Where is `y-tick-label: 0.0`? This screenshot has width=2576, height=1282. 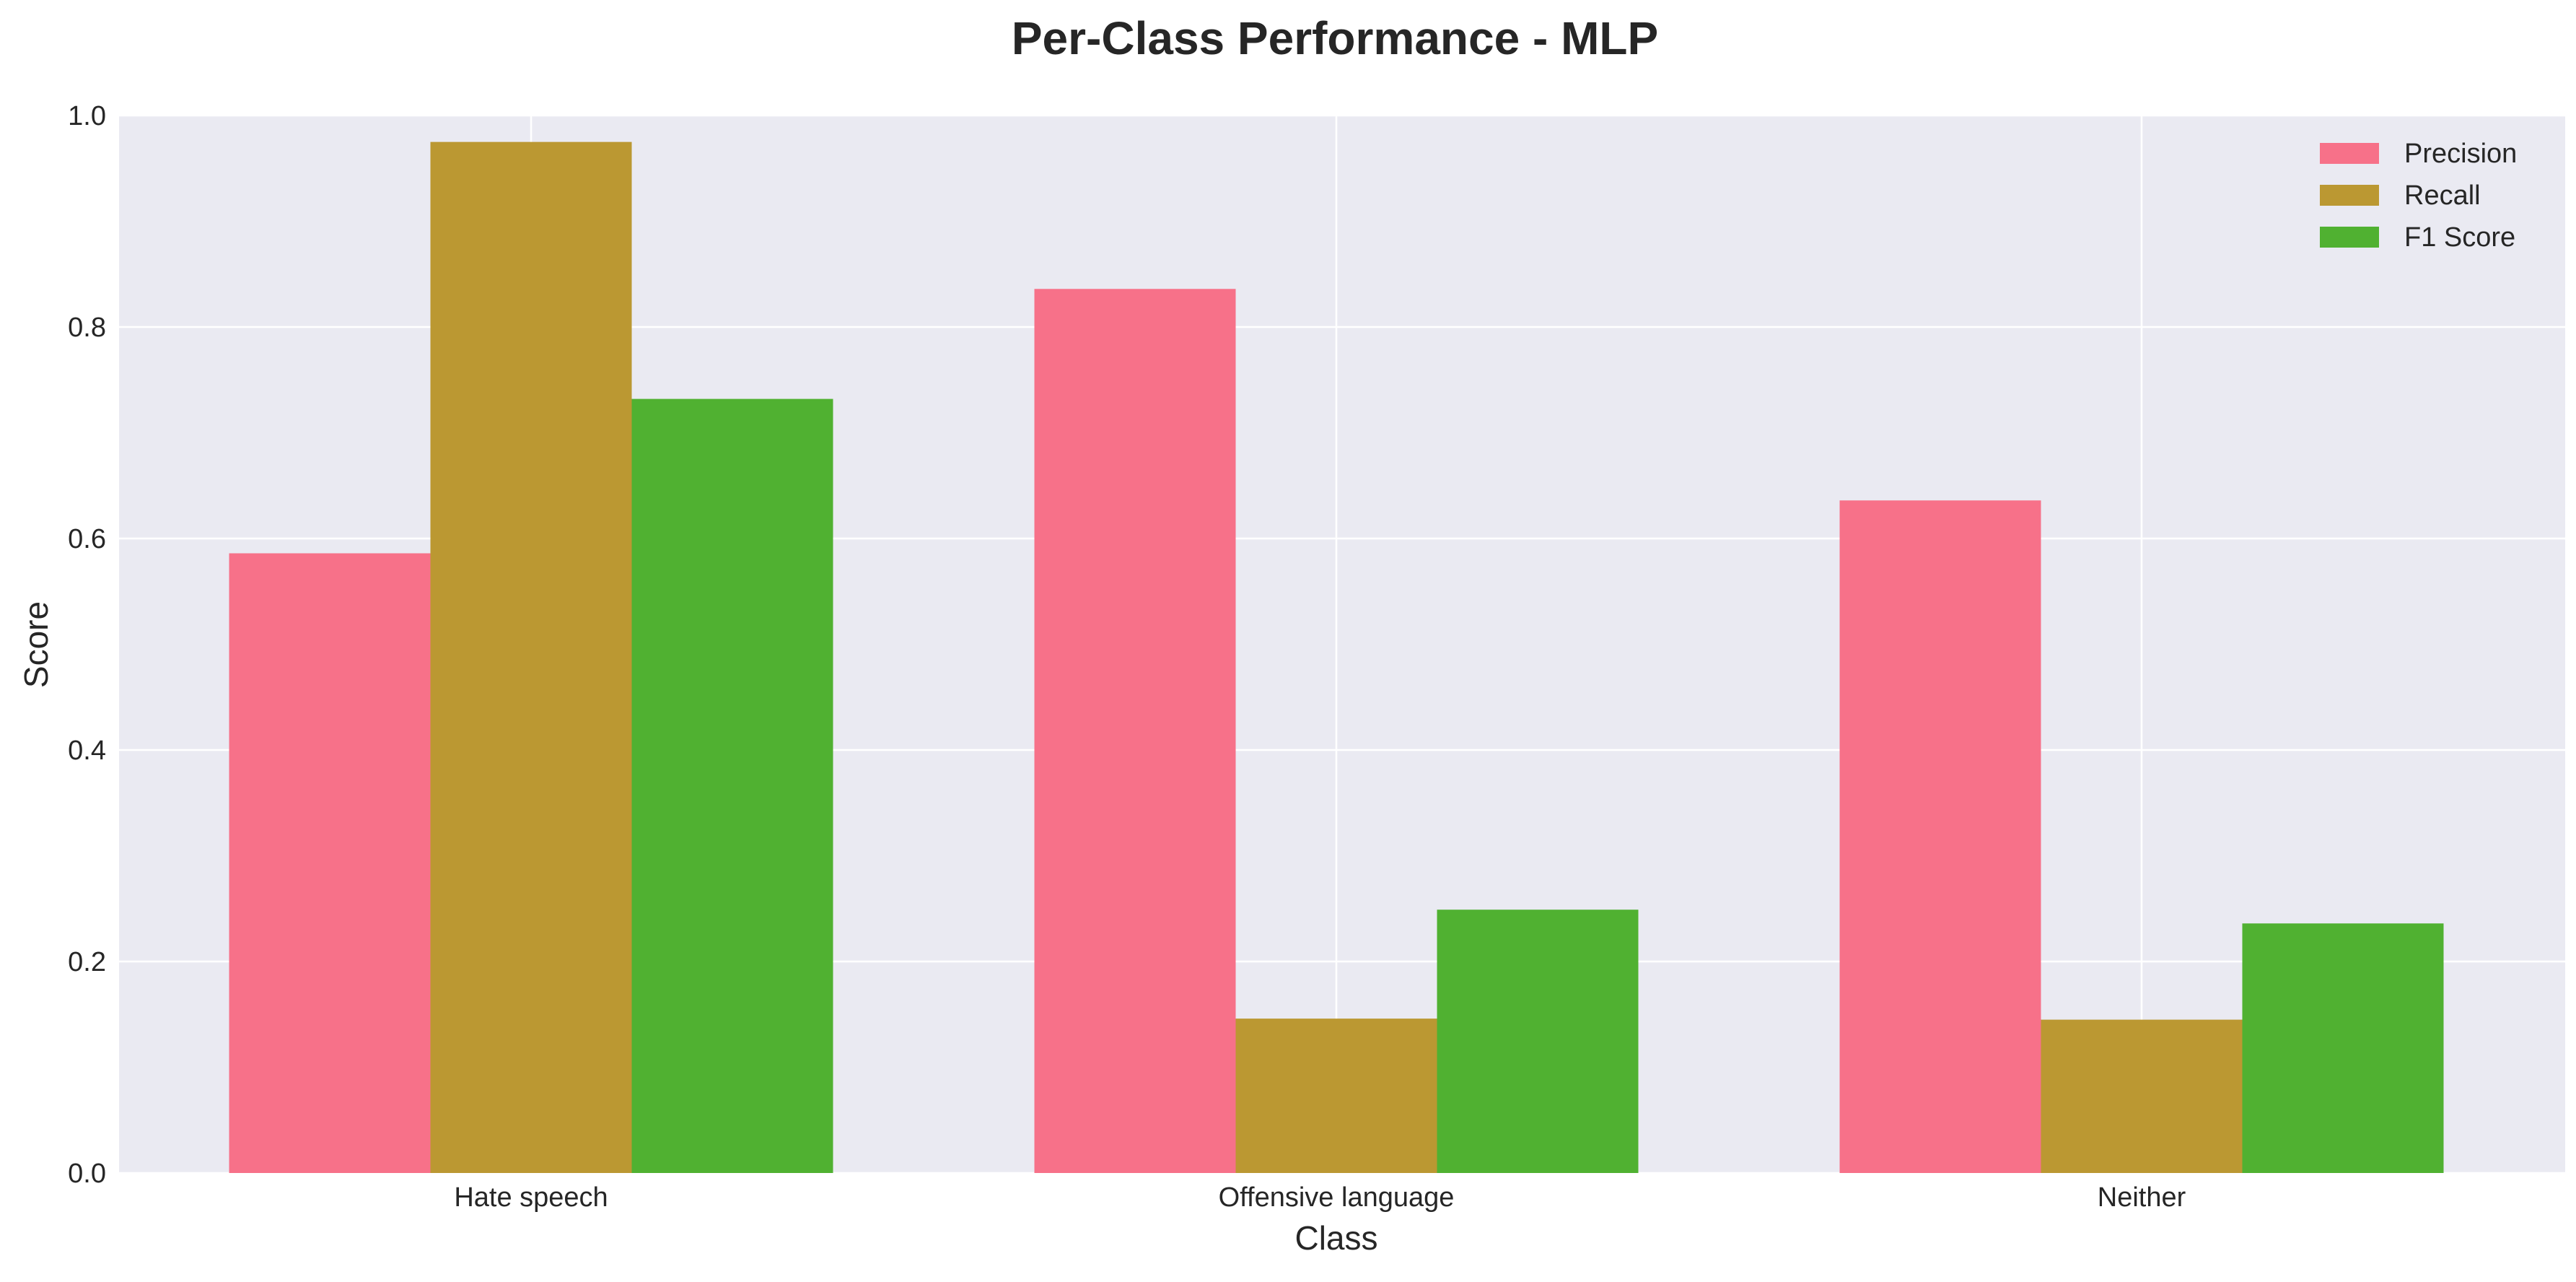
y-tick-label: 0.0 is located at coordinates (87, 1174).